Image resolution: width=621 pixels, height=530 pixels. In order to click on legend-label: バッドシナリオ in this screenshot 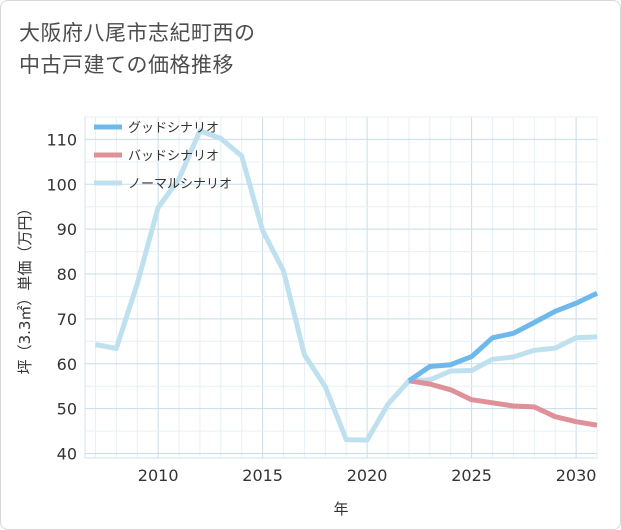, I will do `click(173, 156)`.